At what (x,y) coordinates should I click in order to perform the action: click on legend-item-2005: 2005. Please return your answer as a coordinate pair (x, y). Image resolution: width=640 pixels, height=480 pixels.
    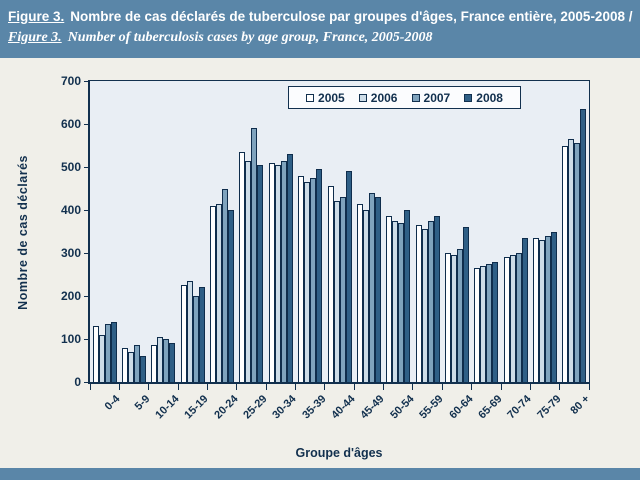
    Looking at the image, I should click on (325, 98).